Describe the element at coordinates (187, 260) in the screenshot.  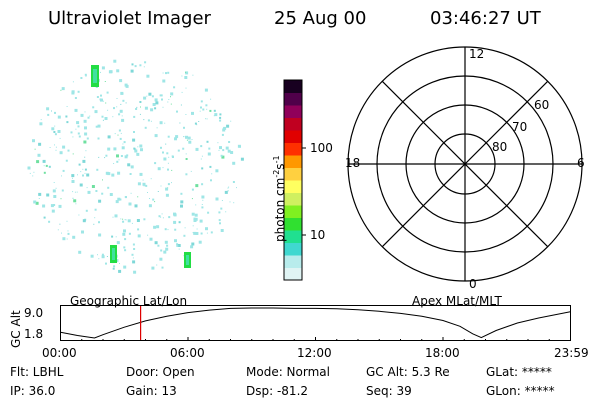
I see `hotspot-lower-right-core` at that location.